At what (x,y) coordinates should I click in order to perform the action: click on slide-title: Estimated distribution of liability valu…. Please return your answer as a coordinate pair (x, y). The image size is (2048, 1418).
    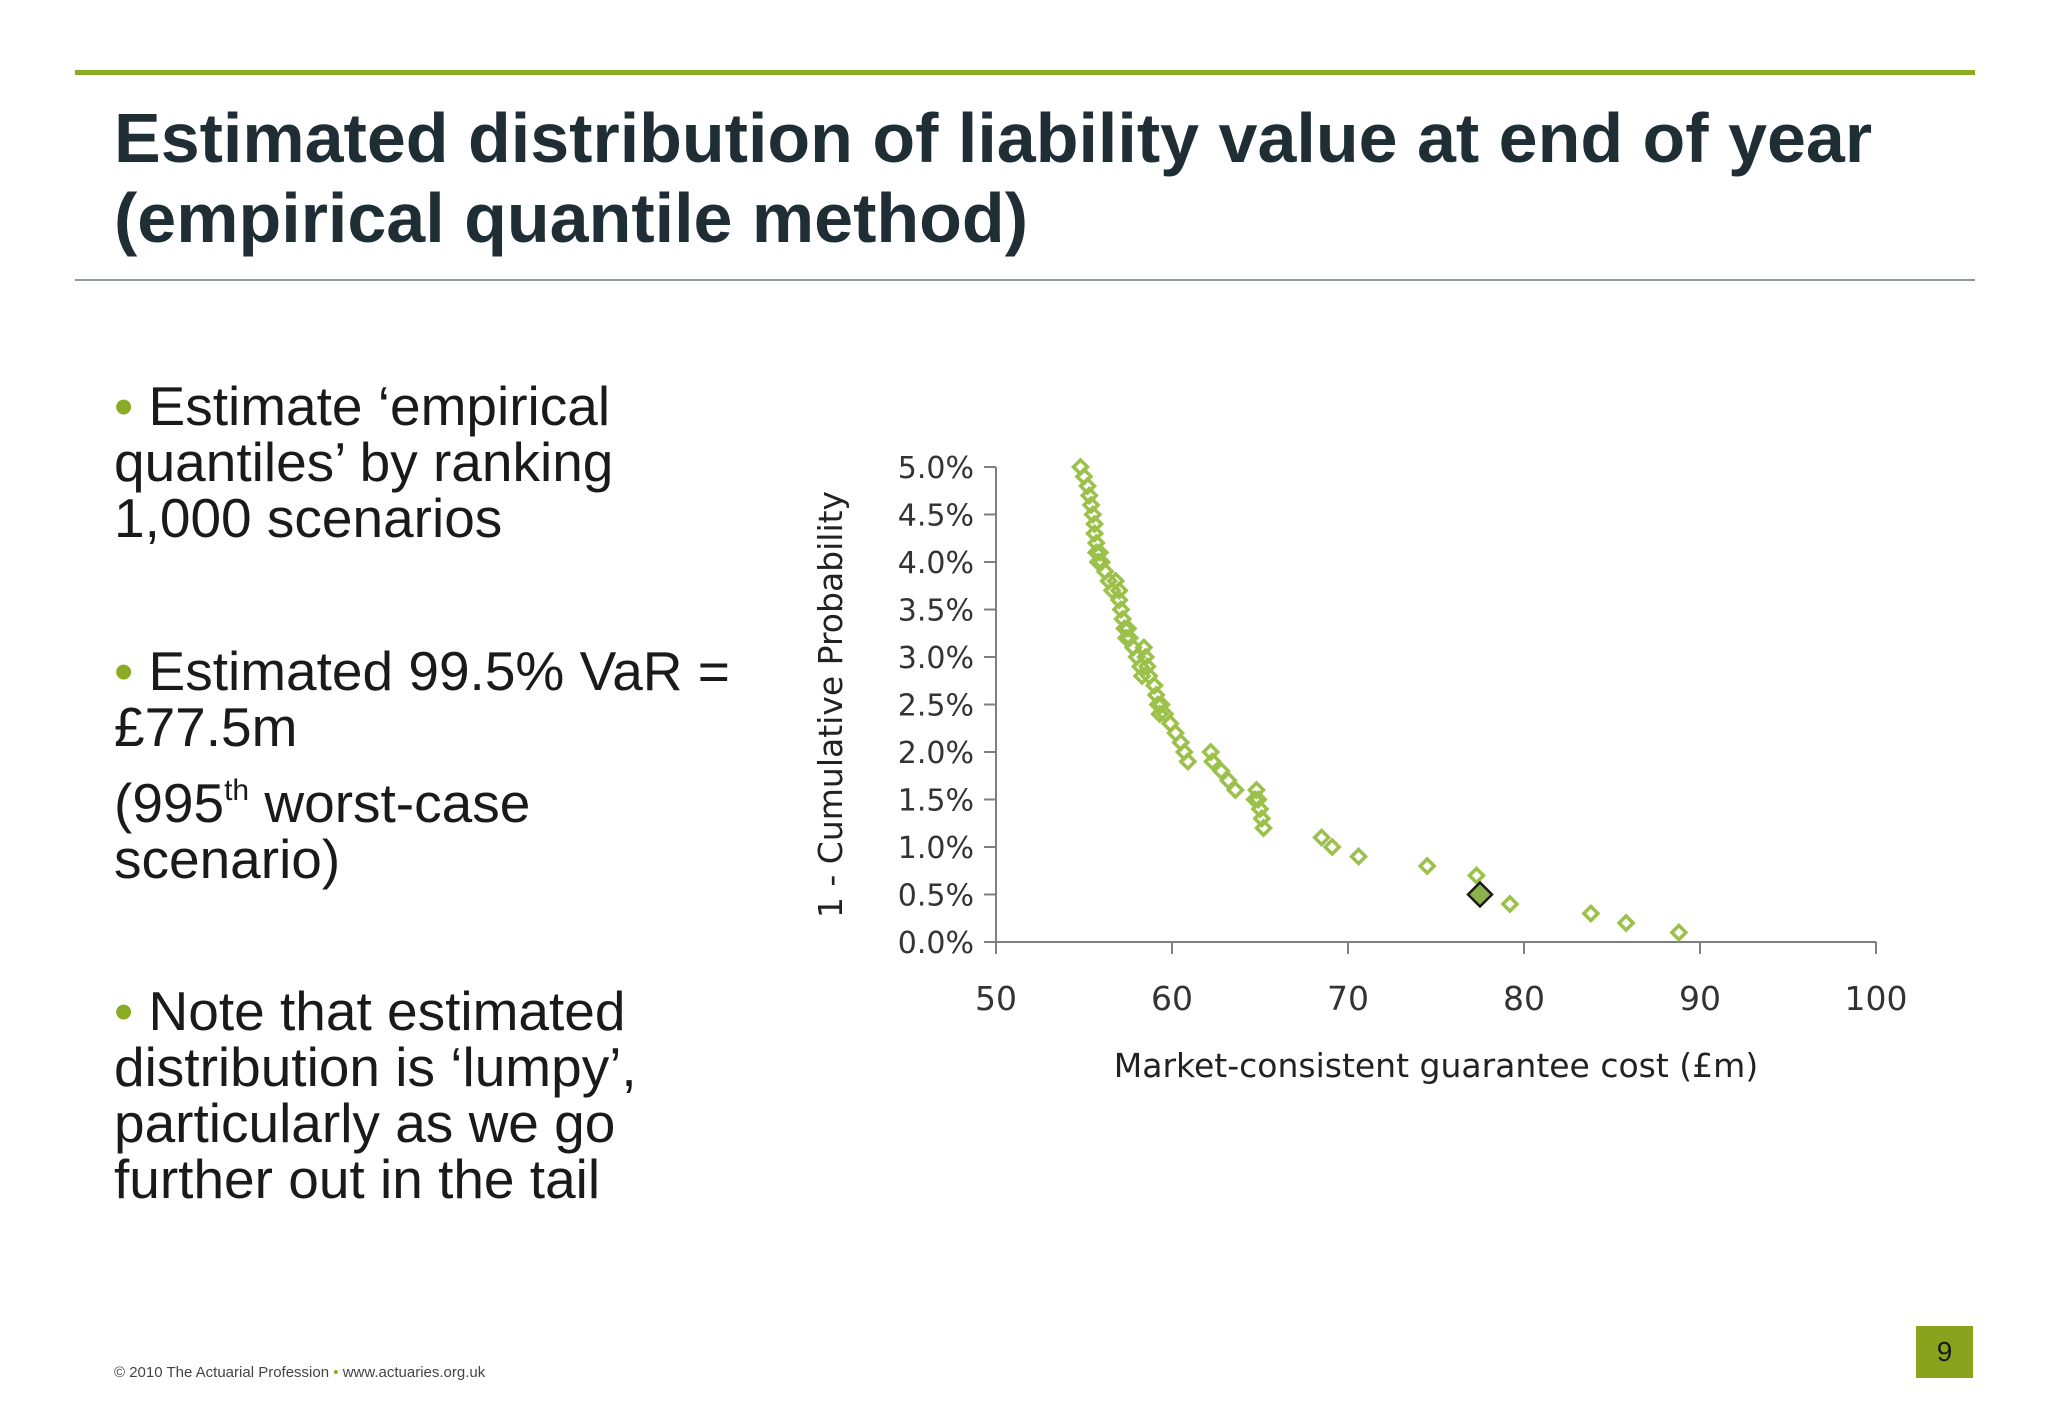
    Looking at the image, I should click on (1054, 178).